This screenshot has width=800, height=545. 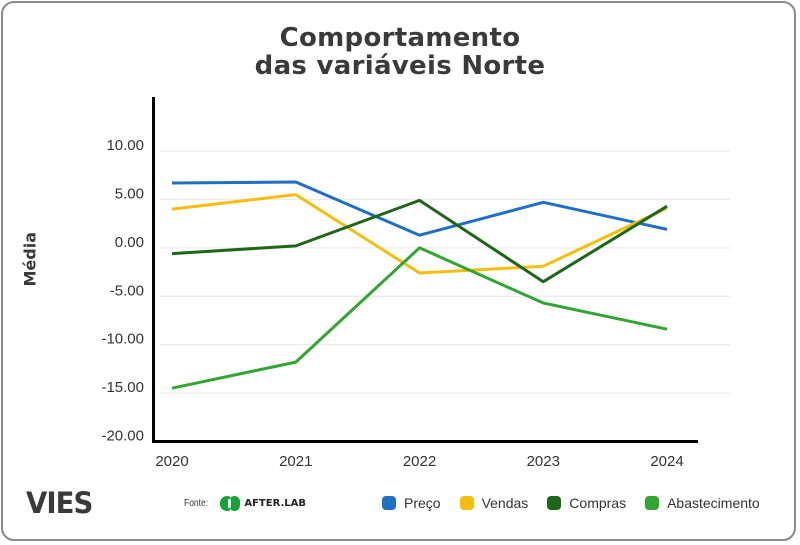 What do you see at coordinates (171, 461) in the screenshot?
I see `x-tick-label: 2020` at bounding box center [171, 461].